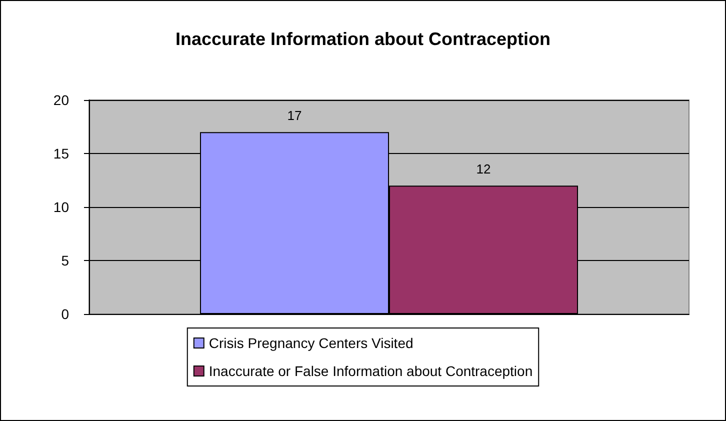  What do you see at coordinates (61, 207) in the screenshot?
I see `y-tick-label: 10` at bounding box center [61, 207].